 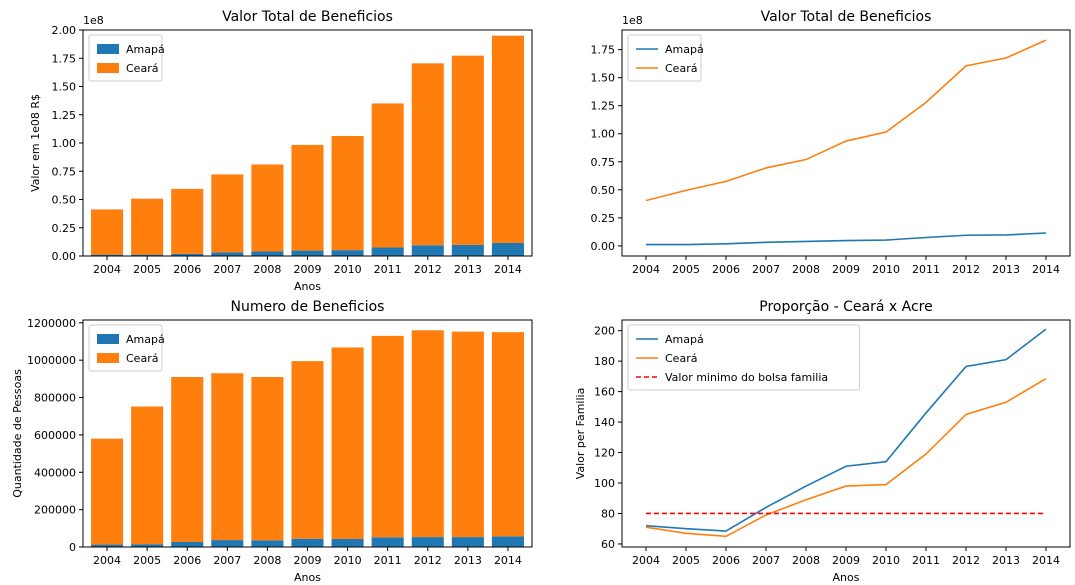 I want to click on y-tick-label: 200, so click(x=604, y=331).